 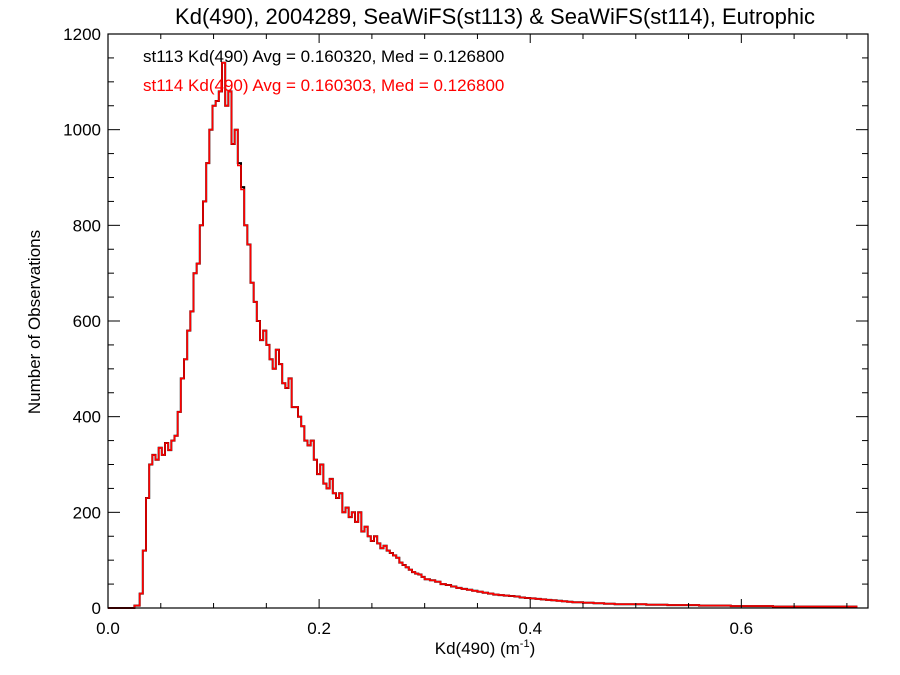 What do you see at coordinates (34, 322) in the screenshot?
I see `y-axis-label: Number of Observations` at bounding box center [34, 322].